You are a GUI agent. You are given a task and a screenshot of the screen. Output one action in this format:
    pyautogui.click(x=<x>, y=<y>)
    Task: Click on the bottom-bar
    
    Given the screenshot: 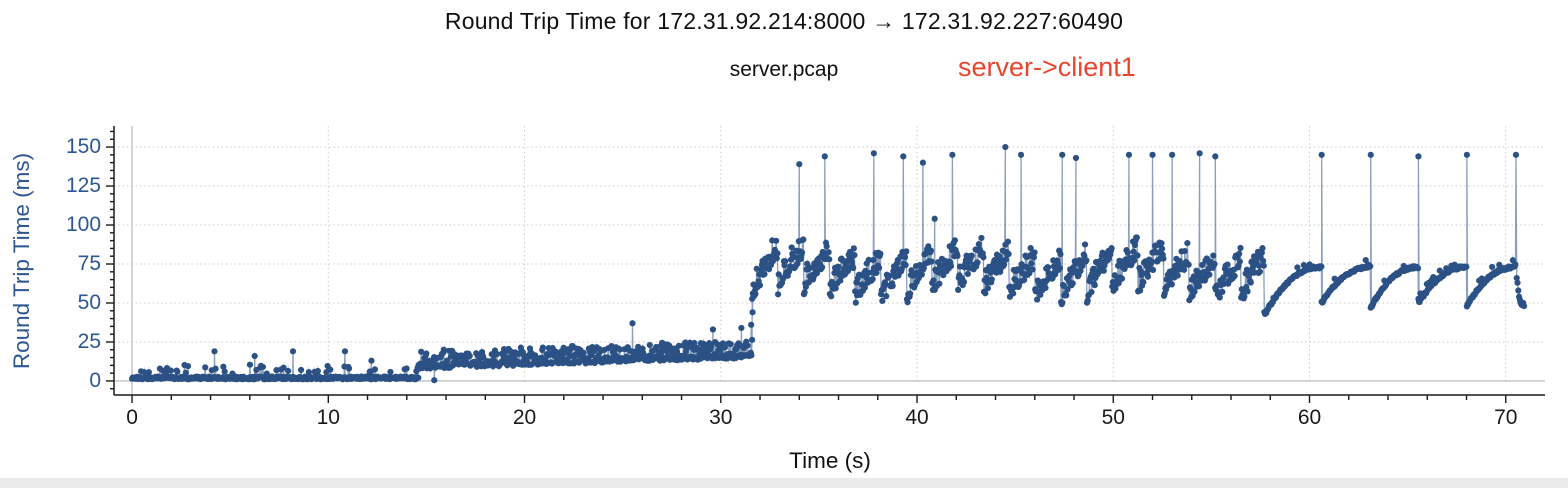 What is the action you would take?
    pyautogui.click(x=784, y=483)
    